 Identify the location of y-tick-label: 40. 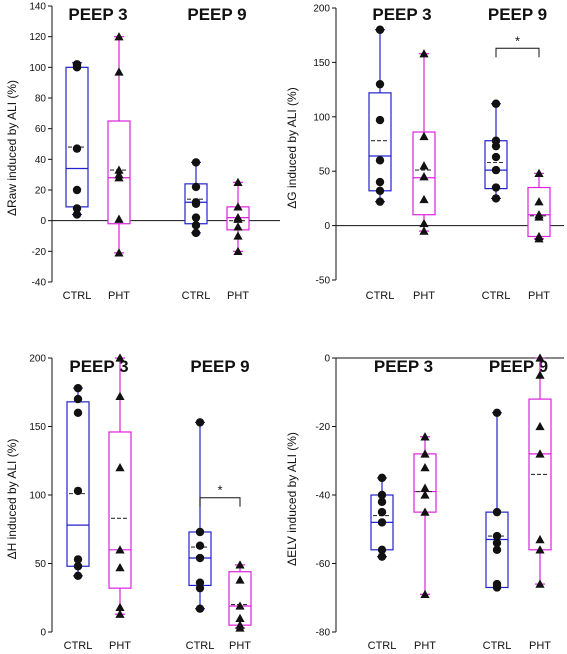
(41, 160).